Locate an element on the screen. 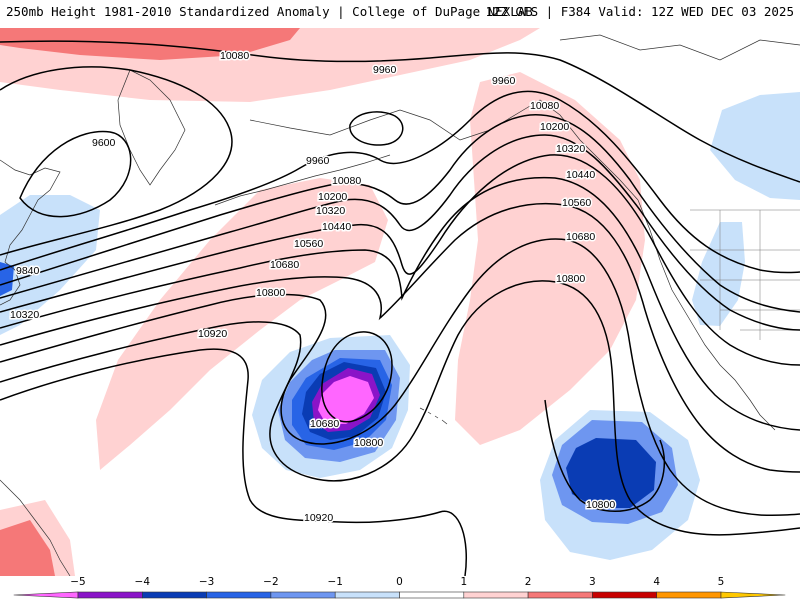 This screenshot has height=600, width=800. colorbar-tick-labels: −5 −4 −3 −2 −1 0 1 2 3 4 5 is located at coordinates (397, 582).